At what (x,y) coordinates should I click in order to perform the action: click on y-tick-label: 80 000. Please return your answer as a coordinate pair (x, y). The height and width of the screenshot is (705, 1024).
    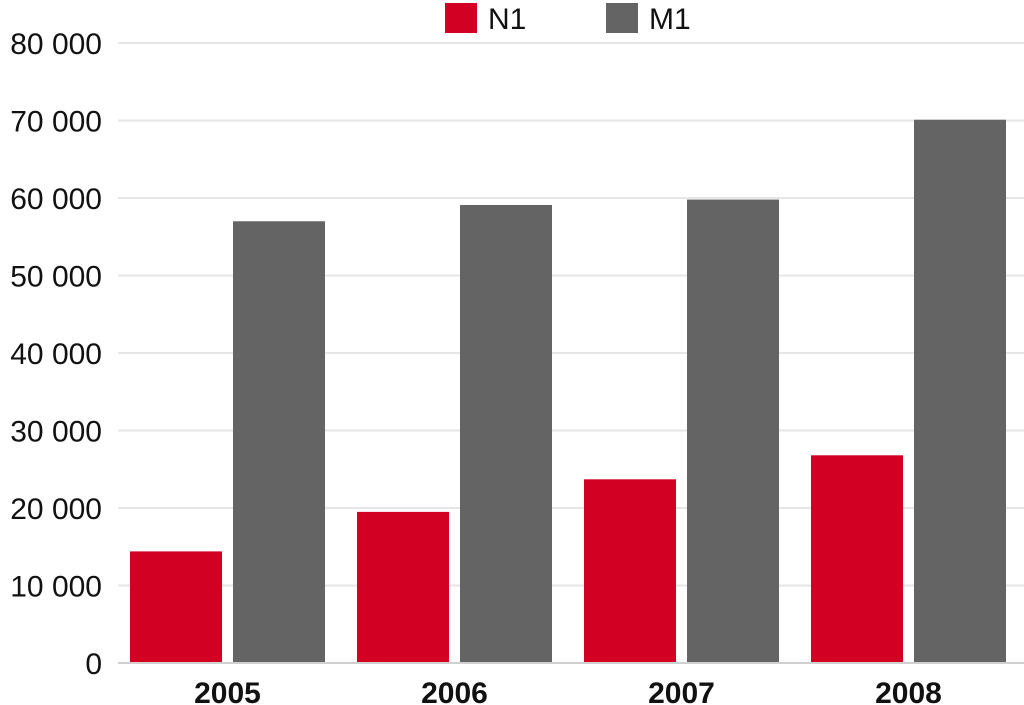
    Looking at the image, I should click on (56, 44).